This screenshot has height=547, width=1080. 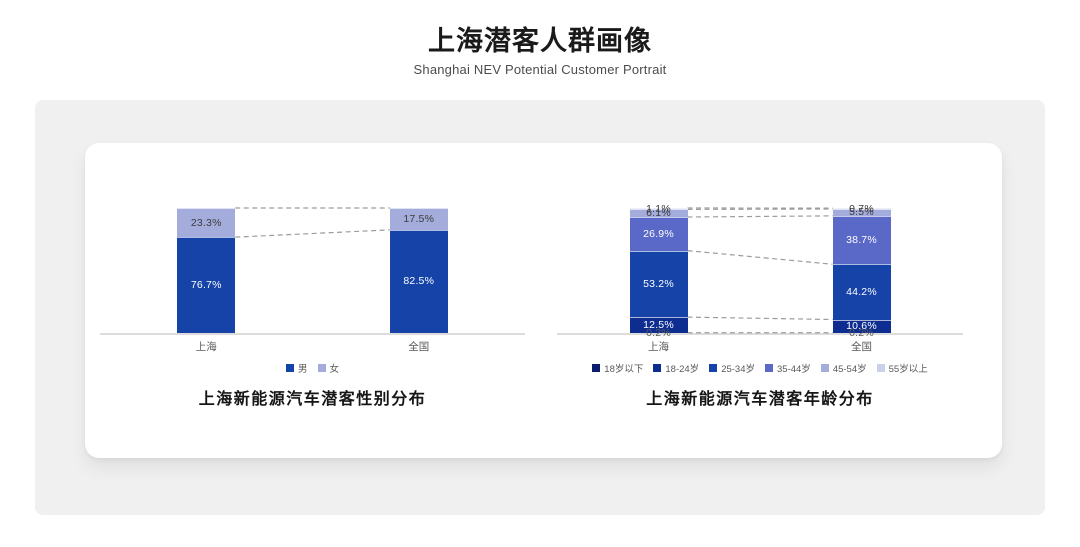 What do you see at coordinates (849, 369) in the screenshot?
I see `legend-label: 45-54岁` at bounding box center [849, 369].